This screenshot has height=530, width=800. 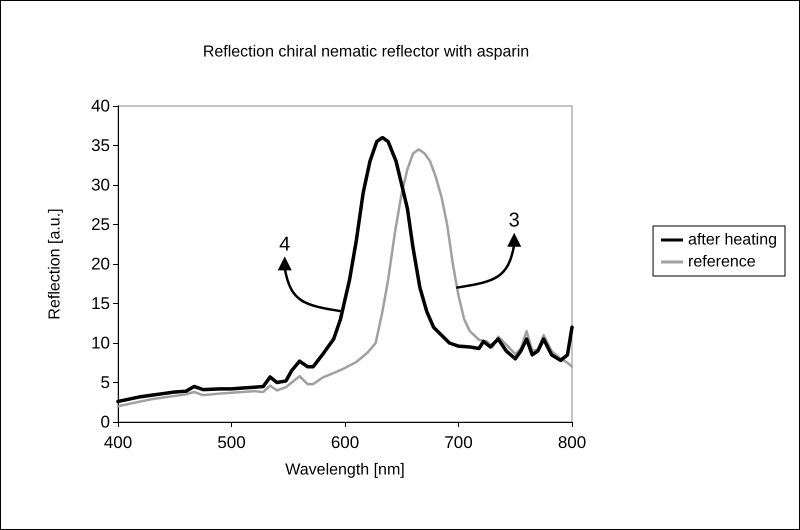 What do you see at coordinates (572, 442) in the screenshot?
I see `x-tick-label: 800` at bounding box center [572, 442].